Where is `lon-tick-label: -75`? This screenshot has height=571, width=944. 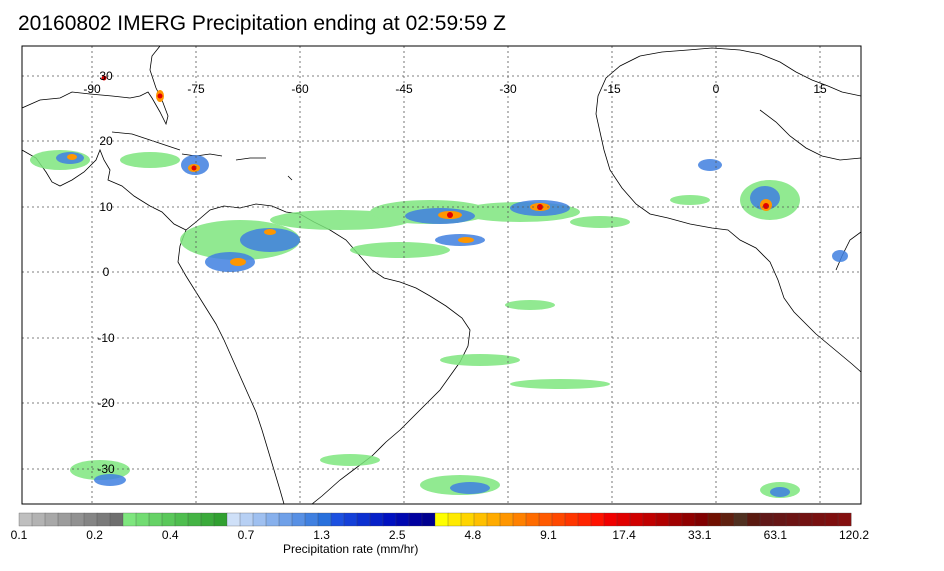 lon-tick-label: -75 is located at coordinates (196, 89).